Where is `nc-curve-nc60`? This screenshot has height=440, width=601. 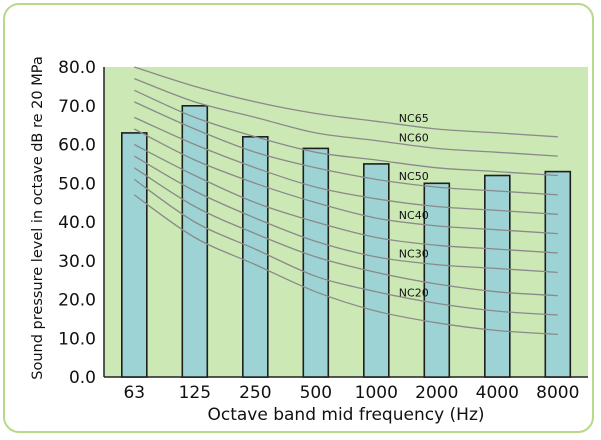 nc-curve-nc60 is located at coordinates (346, 117).